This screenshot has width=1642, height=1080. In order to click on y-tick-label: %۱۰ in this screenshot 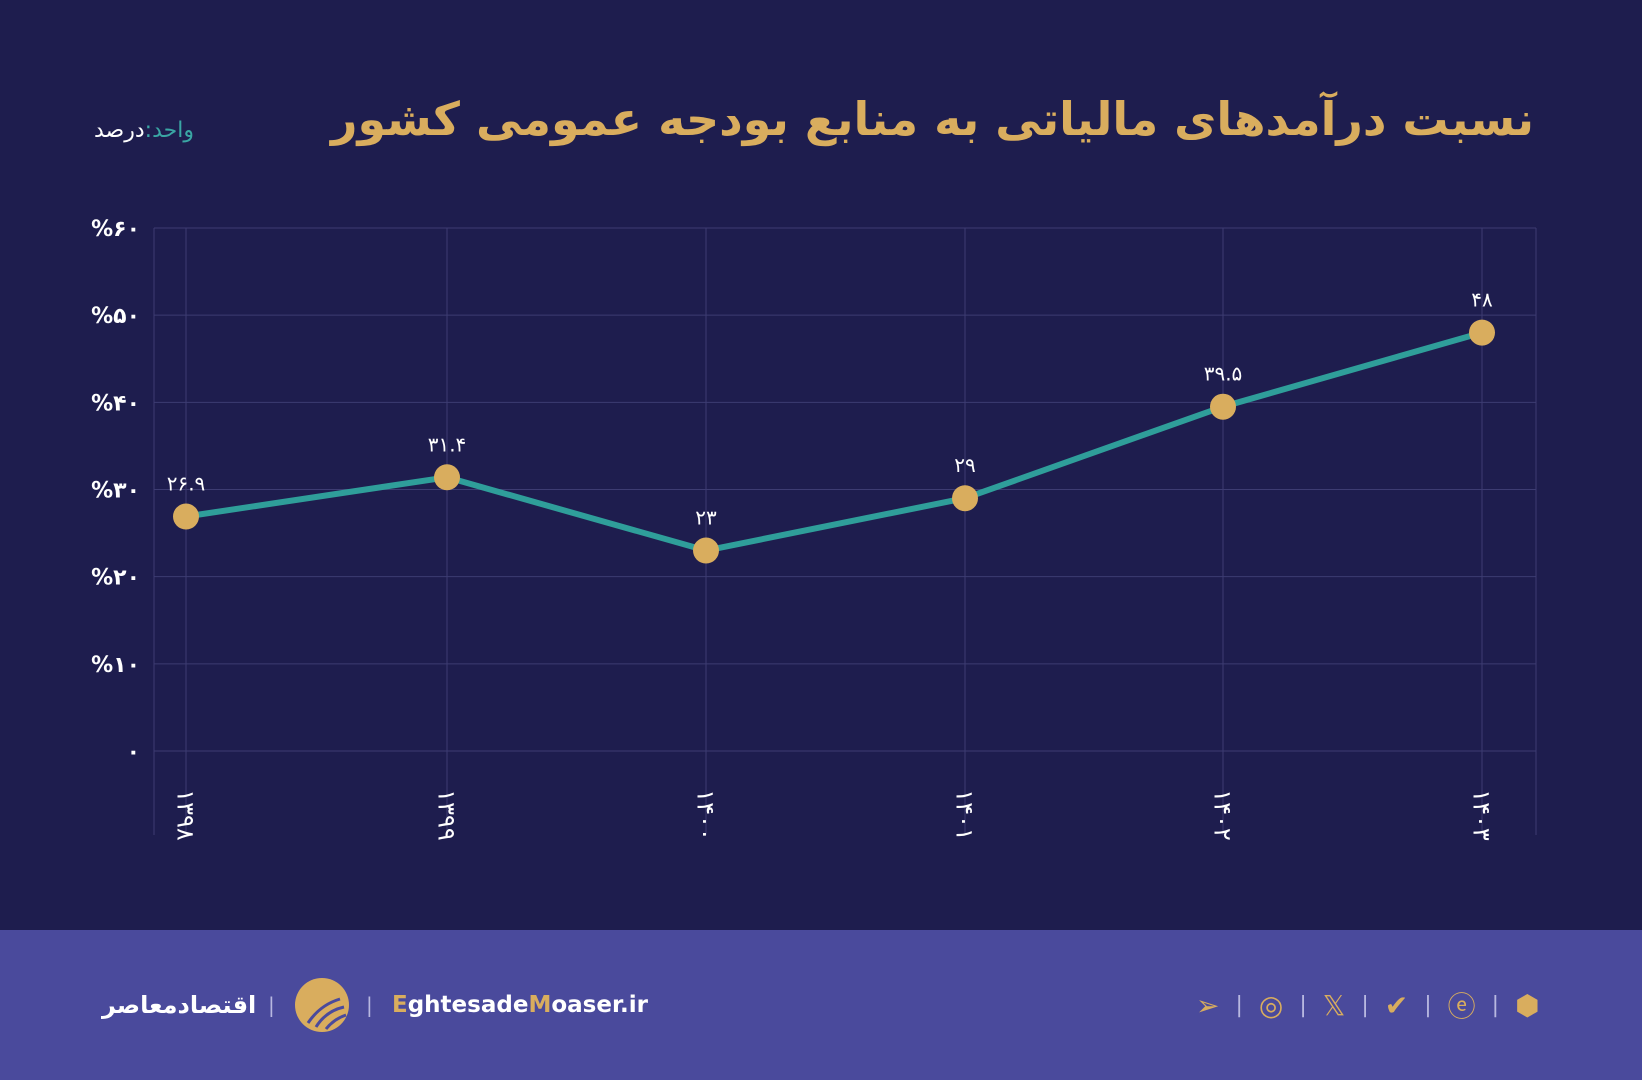, I will do `click(115, 665)`.